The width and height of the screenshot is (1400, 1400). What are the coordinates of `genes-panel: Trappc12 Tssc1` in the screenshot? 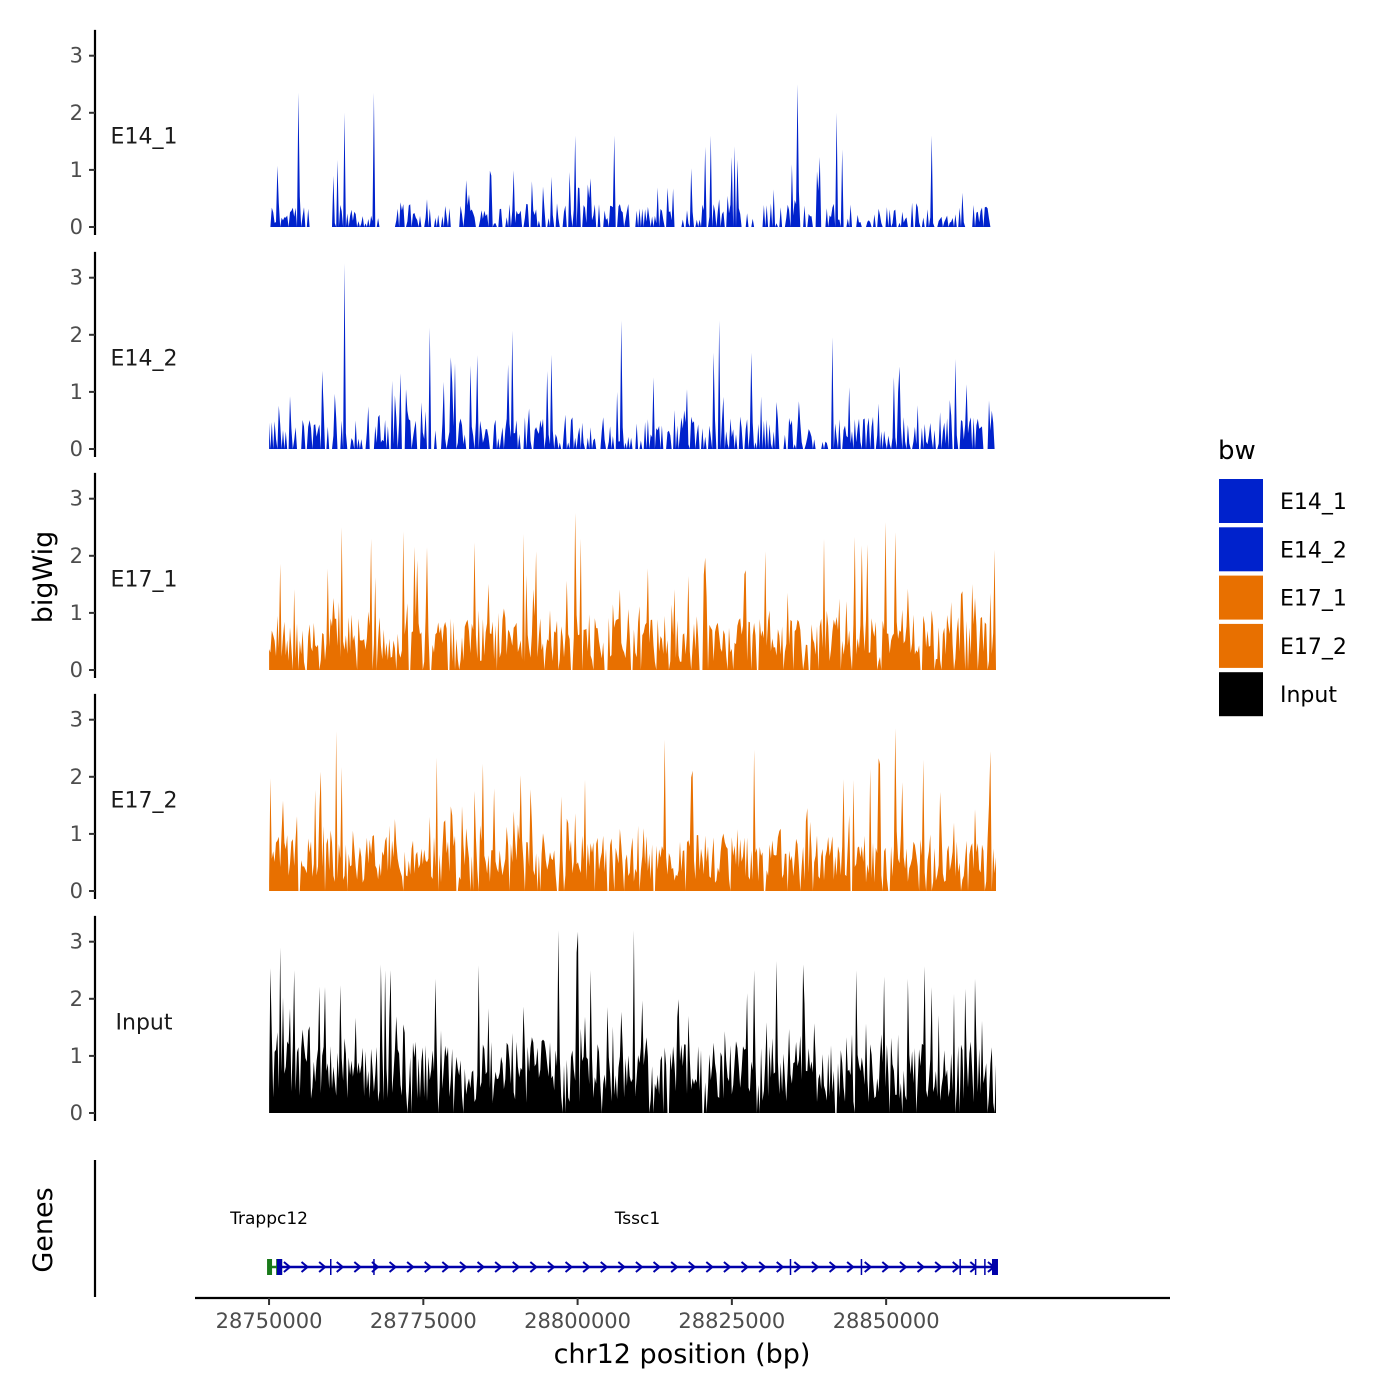 It's located at (545, 1228).